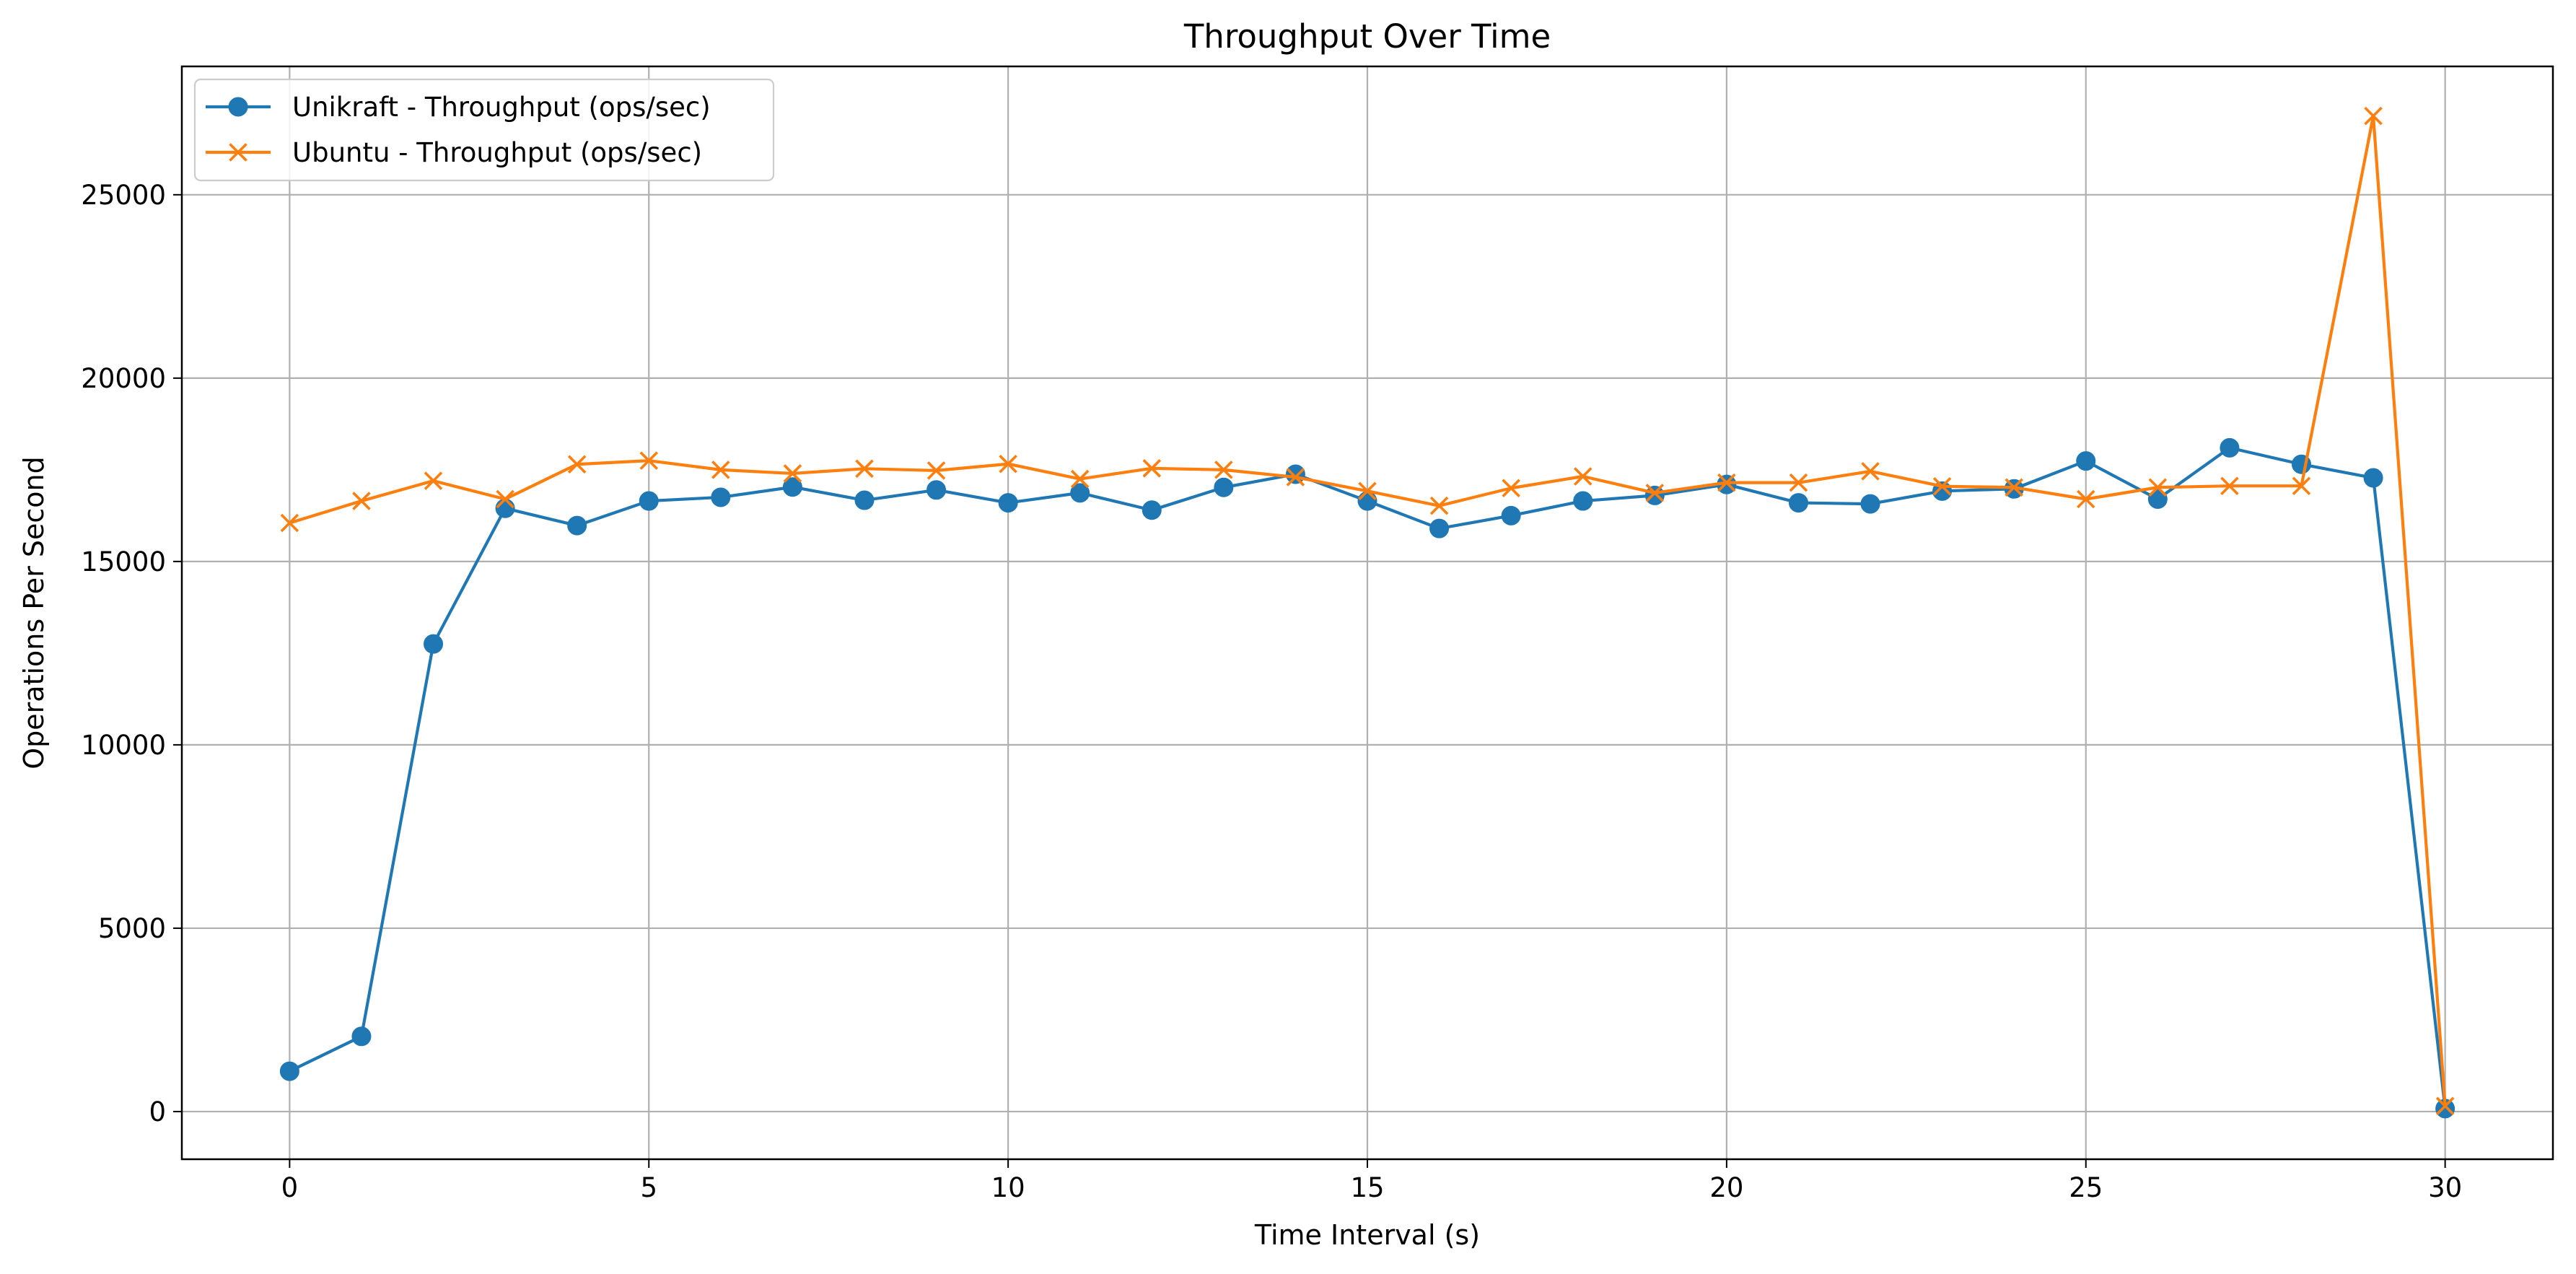  What do you see at coordinates (1726, 1187) in the screenshot?
I see `x-tick-label: 20` at bounding box center [1726, 1187].